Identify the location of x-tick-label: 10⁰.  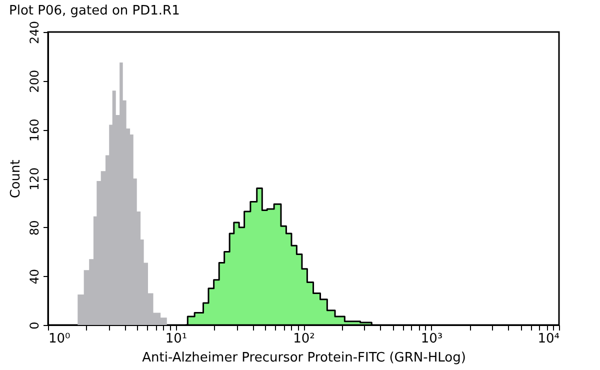
(59, 339).